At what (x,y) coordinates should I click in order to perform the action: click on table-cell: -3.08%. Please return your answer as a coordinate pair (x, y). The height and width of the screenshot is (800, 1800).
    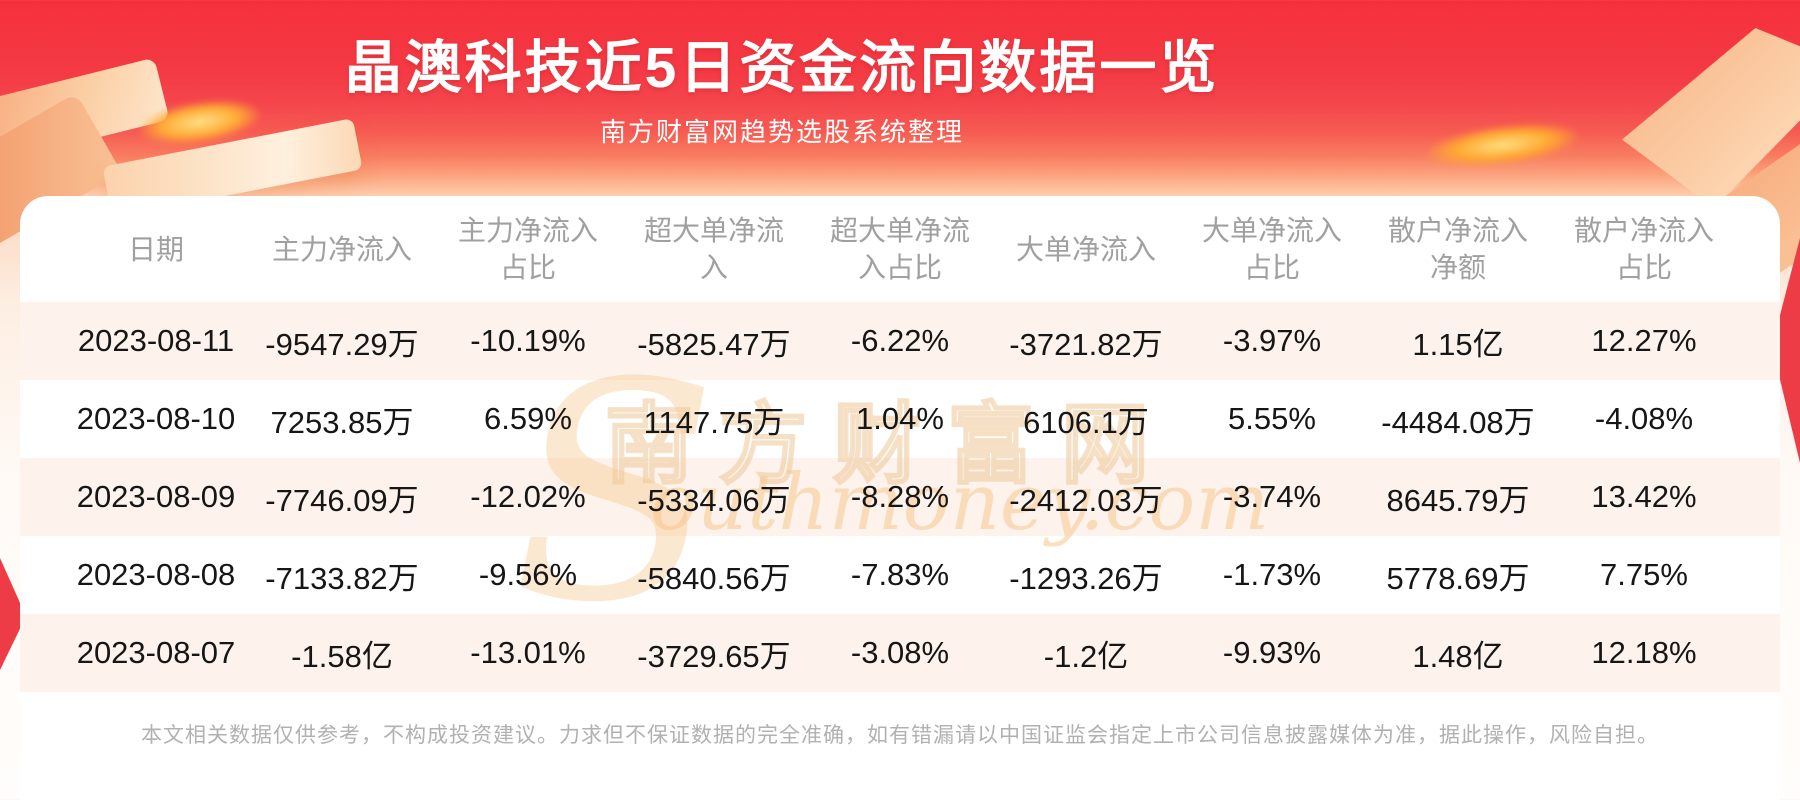
    Looking at the image, I should click on (900, 652).